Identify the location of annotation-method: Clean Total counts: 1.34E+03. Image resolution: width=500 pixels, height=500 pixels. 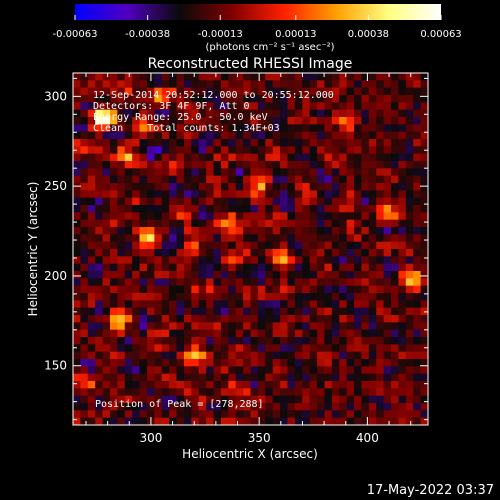
(186, 128).